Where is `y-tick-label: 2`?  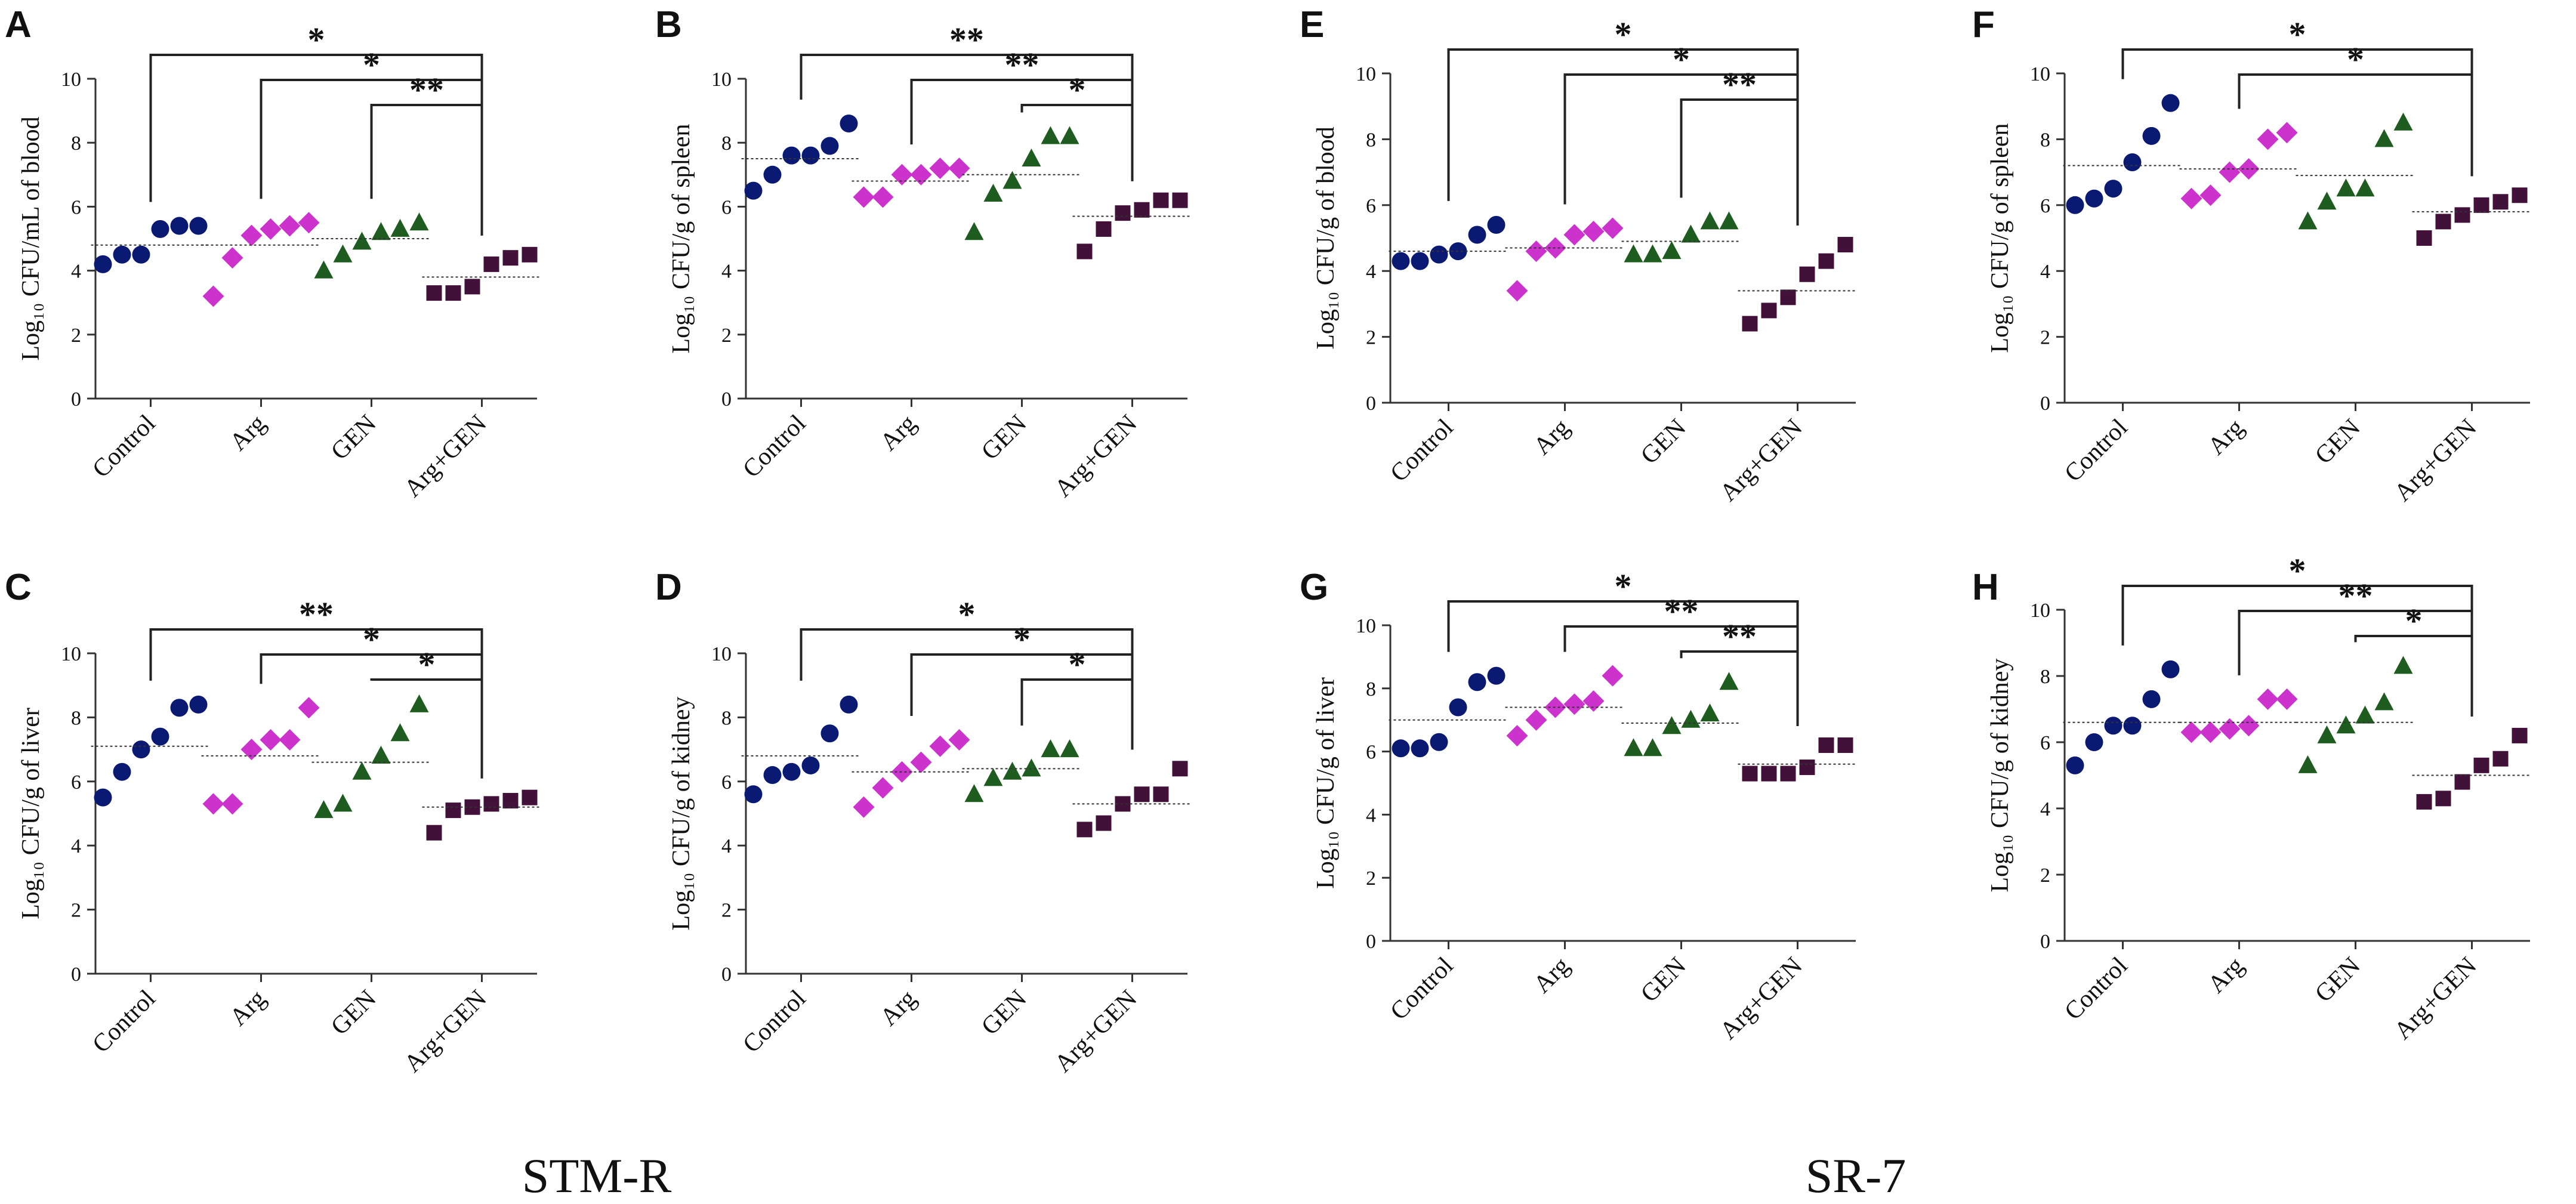
y-tick-label: 2 is located at coordinates (726, 911).